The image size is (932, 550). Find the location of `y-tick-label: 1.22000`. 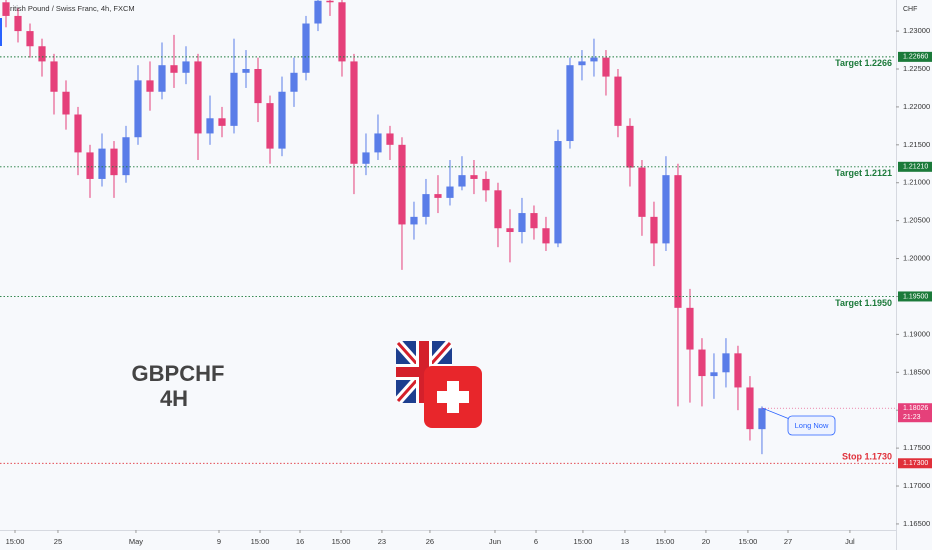

y-tick-label: 1.22000 is located at coordinates (916, 106).